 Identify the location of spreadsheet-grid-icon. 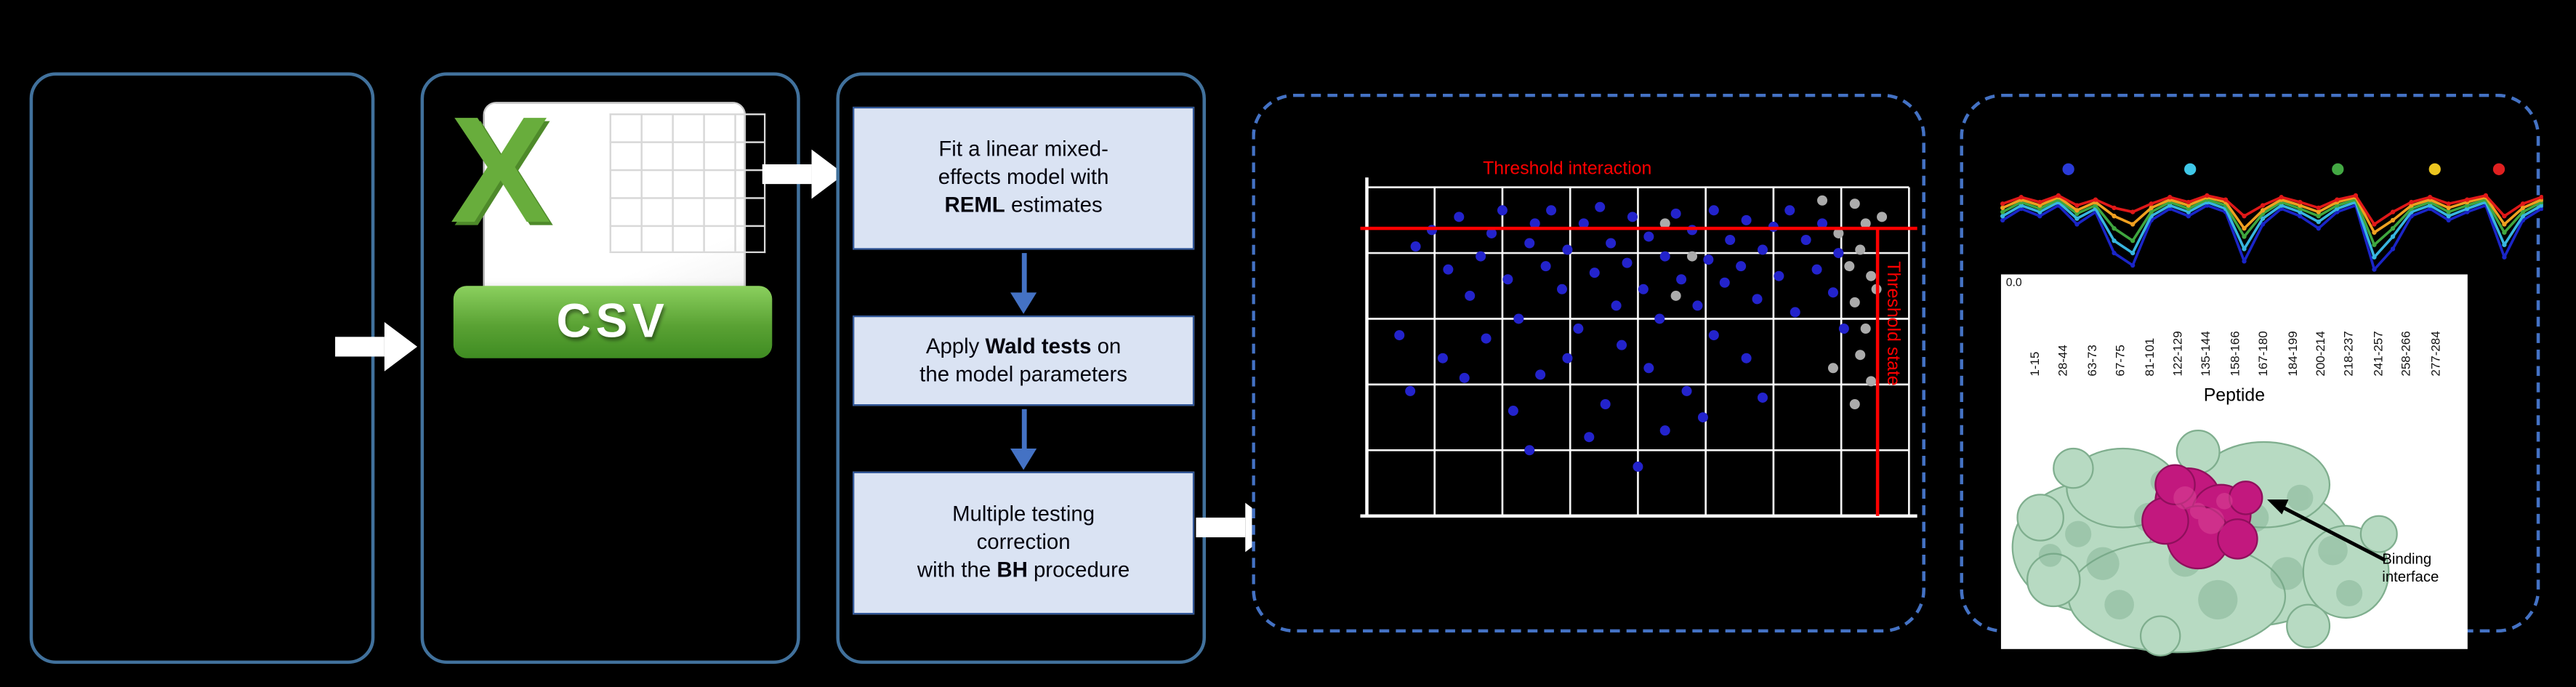
(687, 183).